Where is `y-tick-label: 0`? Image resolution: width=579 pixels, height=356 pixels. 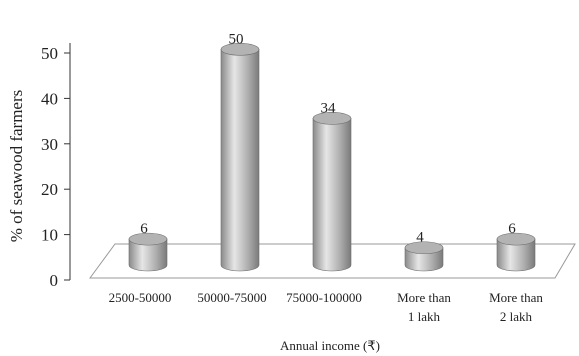
y-tick-label: 0 is located at coordinates (54, 280).